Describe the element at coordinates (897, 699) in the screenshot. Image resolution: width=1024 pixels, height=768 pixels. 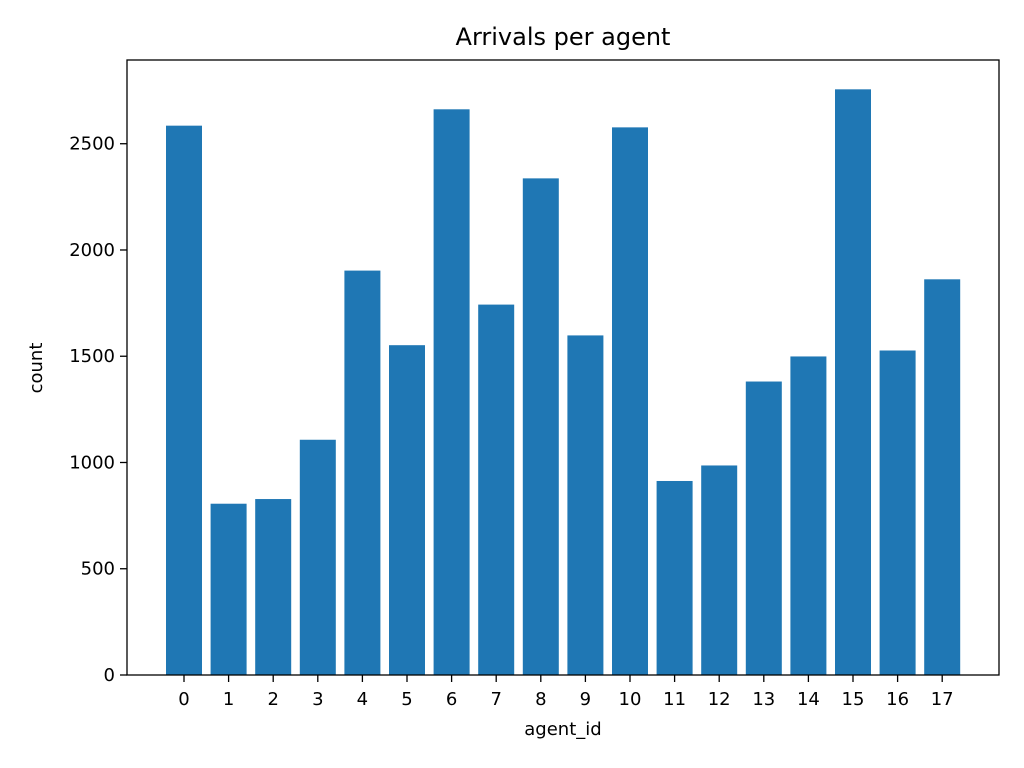
I see `x-tick-label: 16` at that location.